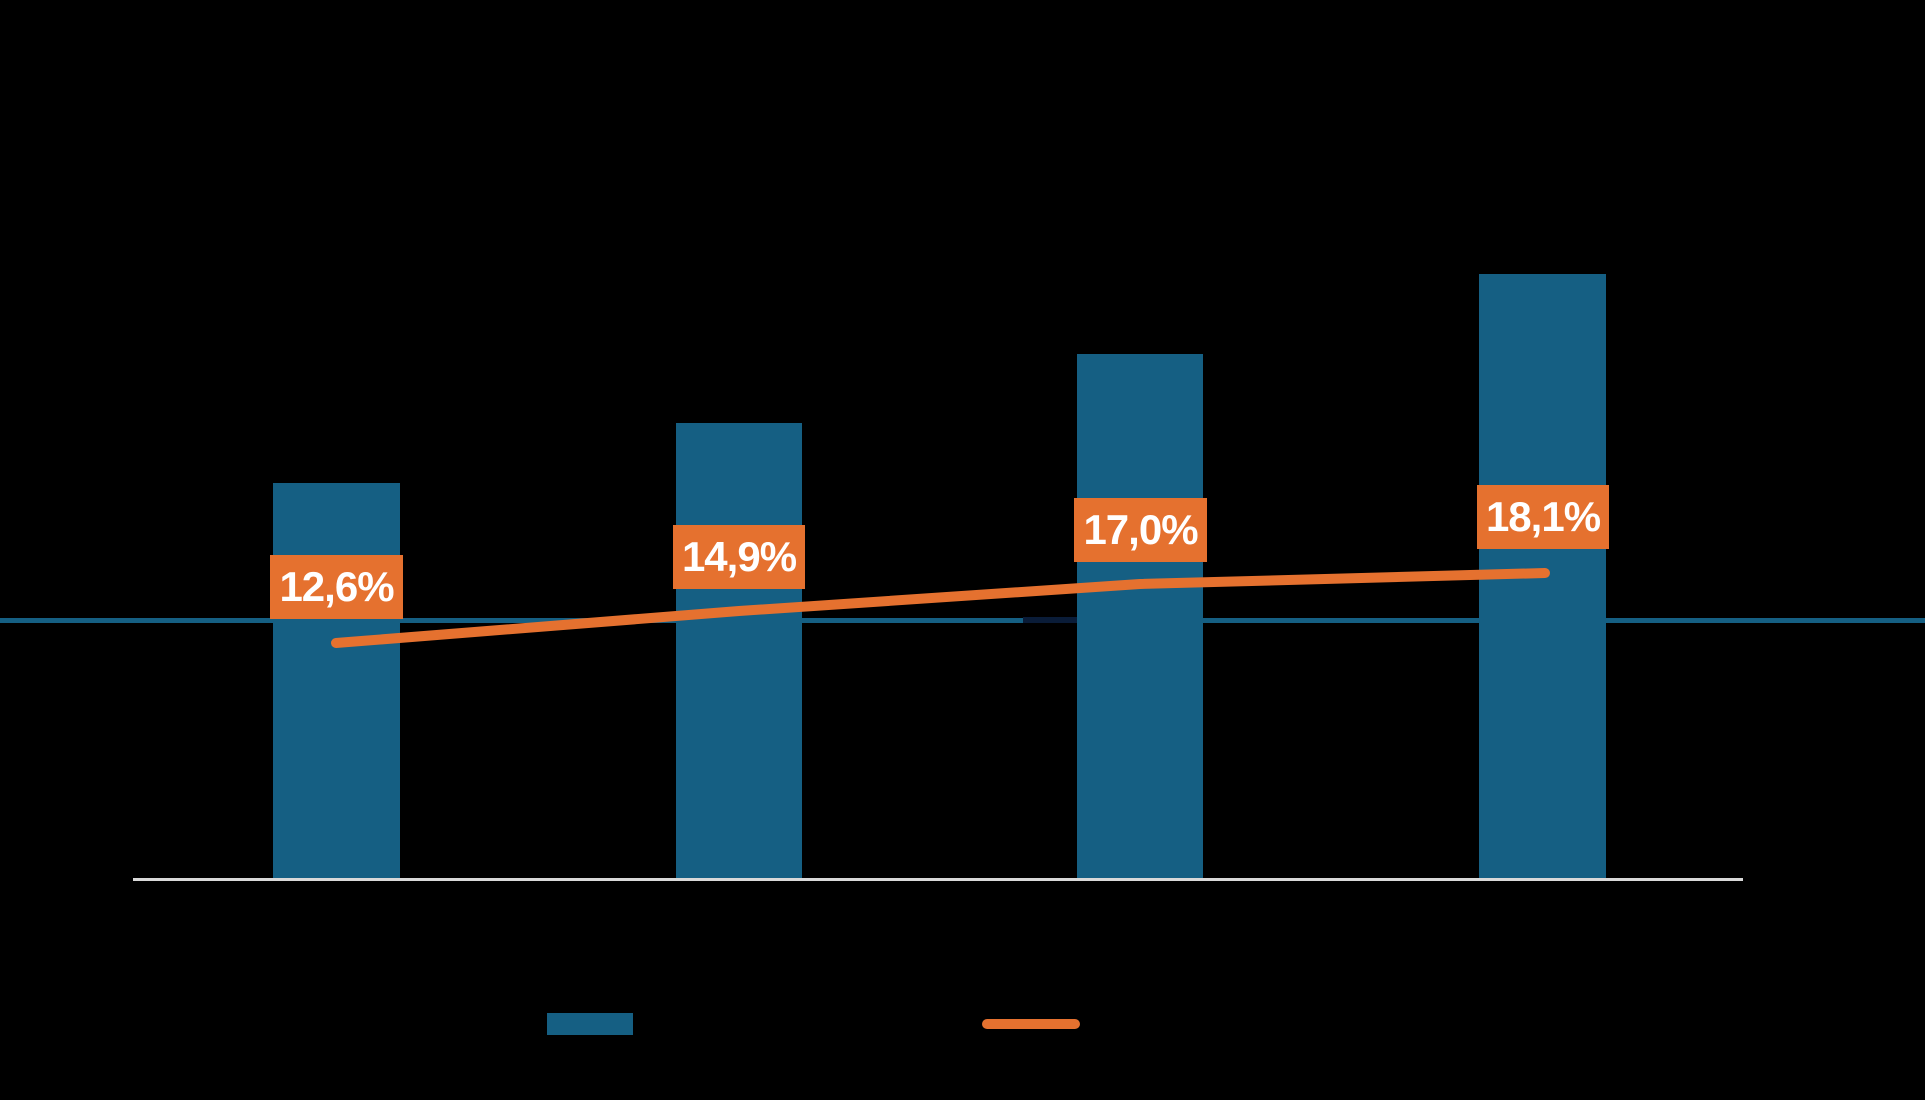  I want to click on data-label-1-text: 12,6%, so click(336, 586).